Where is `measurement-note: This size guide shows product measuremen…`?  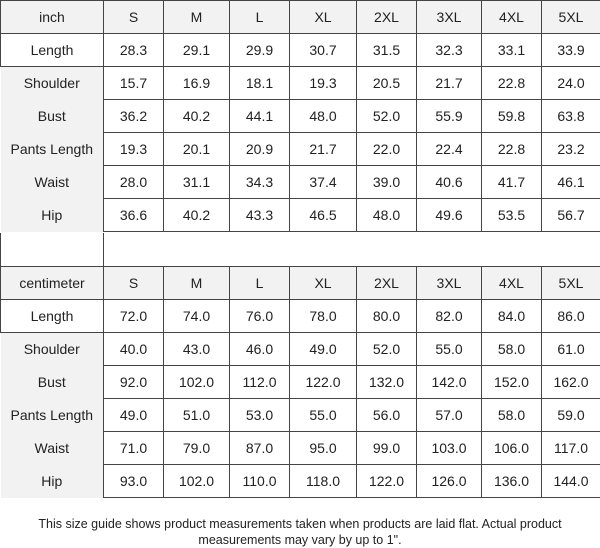 measurement-note: This size guide shows product measuremen… is located at coordinates (300, 532).